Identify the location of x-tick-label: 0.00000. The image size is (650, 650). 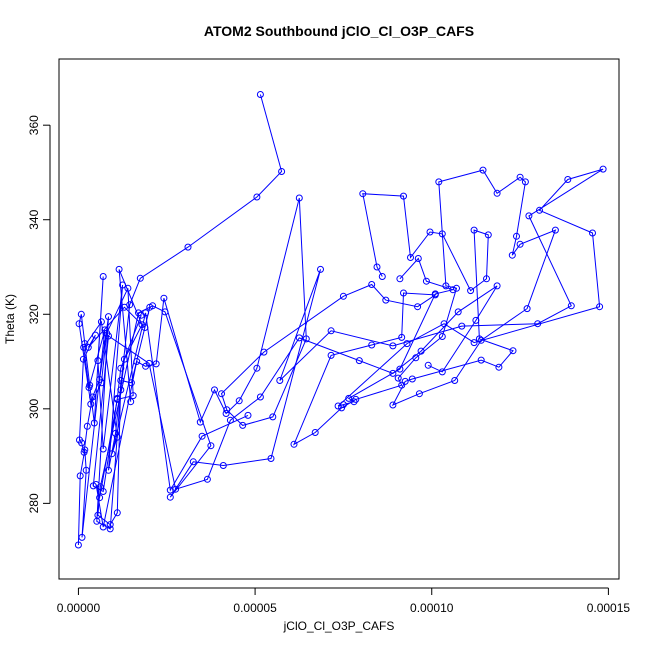
(79, 608).